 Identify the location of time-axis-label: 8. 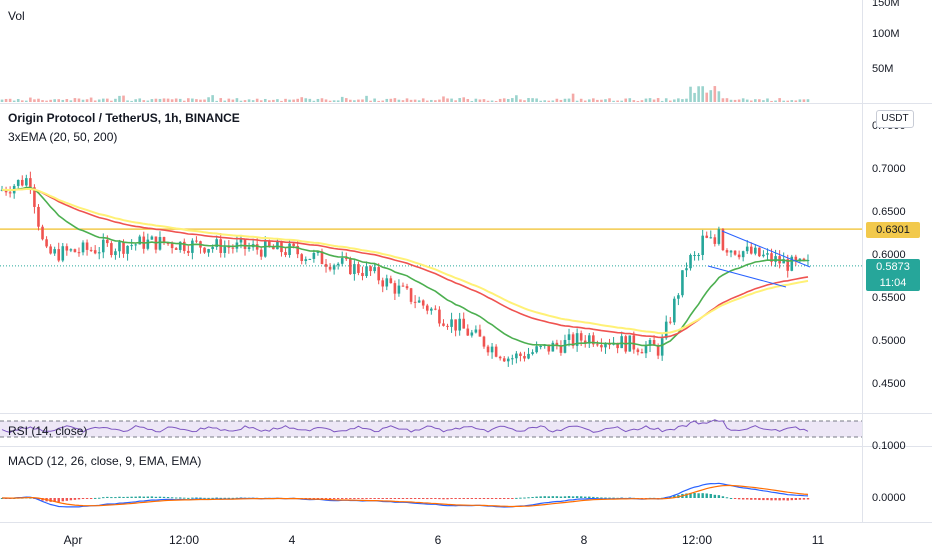
(584, 540).